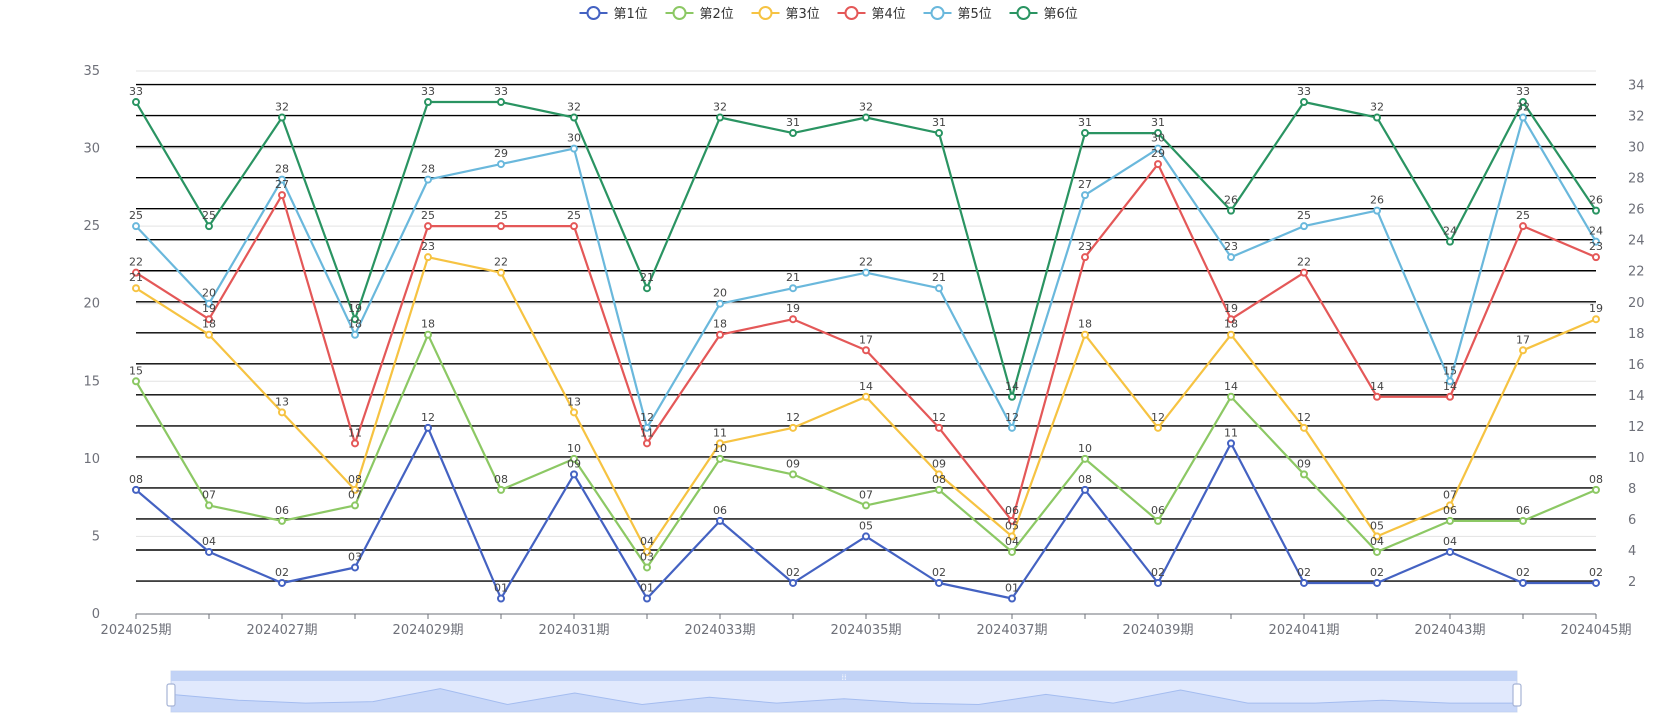 The image size is (1675, 720). What do you see at coordinates (889, 14) in the screenshot?
I see `legend-label-4: 第4位` at bounding box center [889, 14].